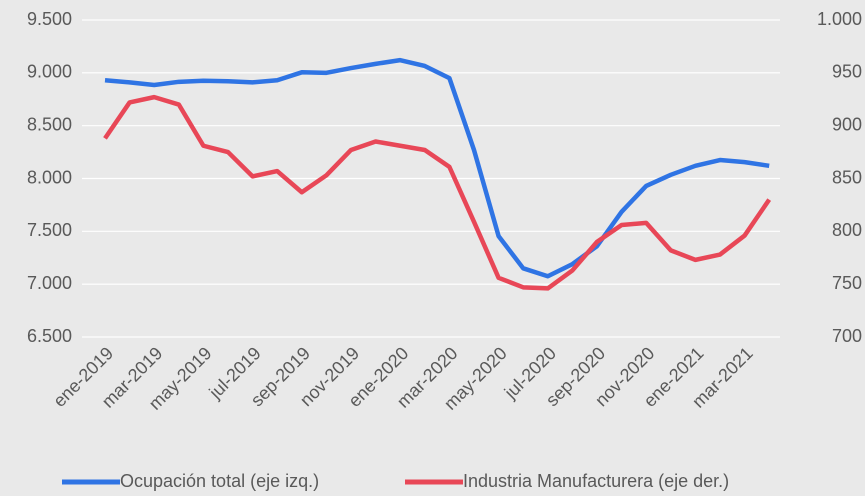  Describe the element at coordinates (49, 124) in the screenshot. I see `y-tick-label: 8.500` at that location.